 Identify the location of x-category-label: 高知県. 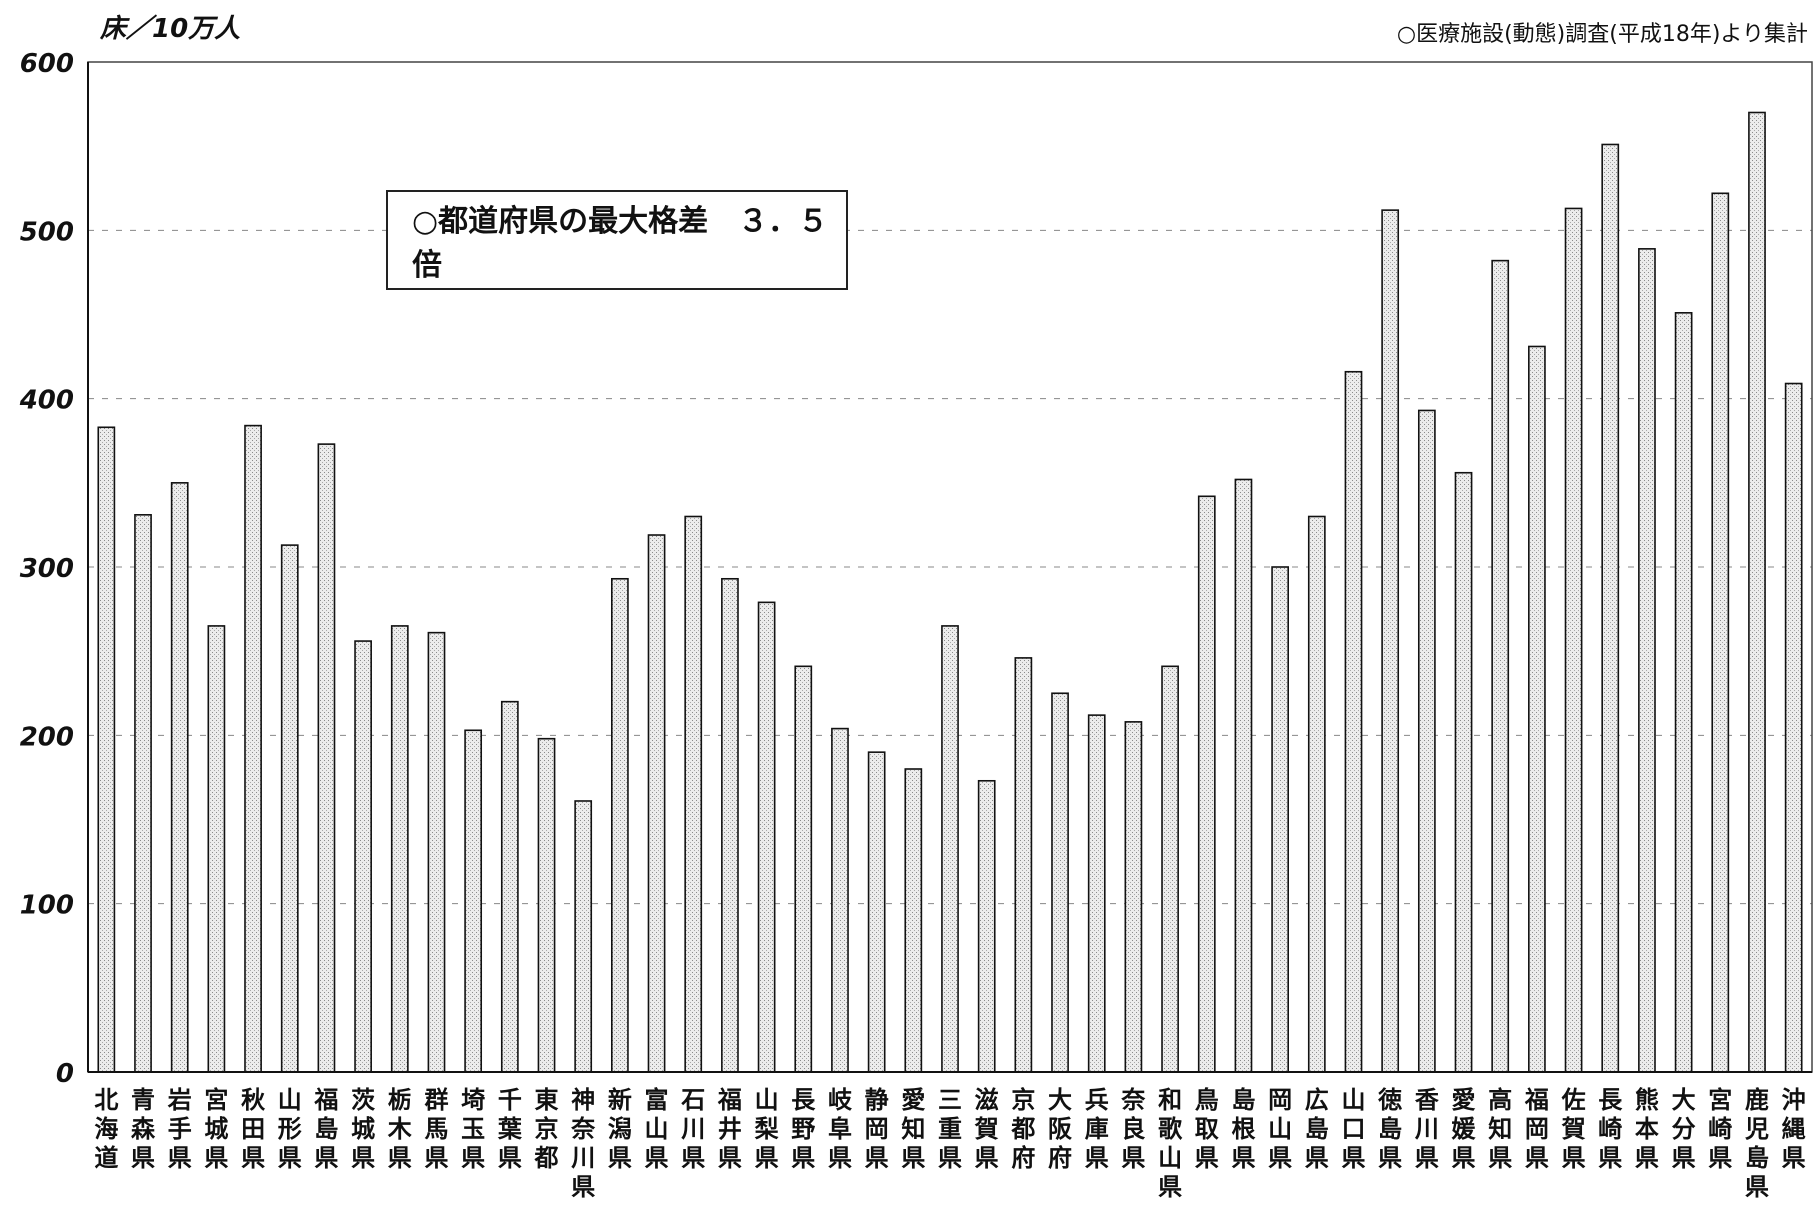
(1500, 1129).